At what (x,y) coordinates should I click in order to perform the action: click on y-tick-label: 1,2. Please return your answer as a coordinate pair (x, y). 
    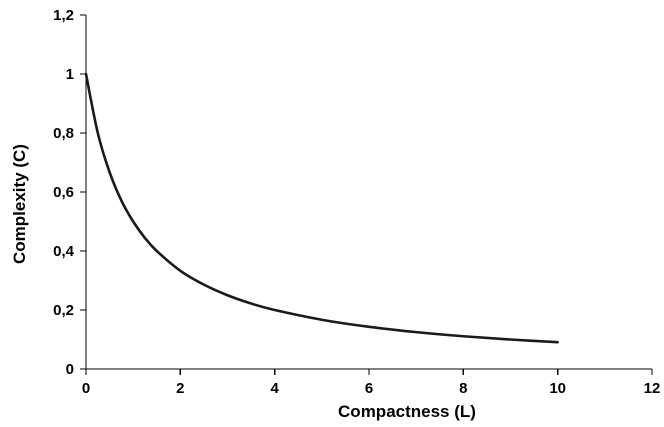
    Looking at the image, I should click on (63, 15).